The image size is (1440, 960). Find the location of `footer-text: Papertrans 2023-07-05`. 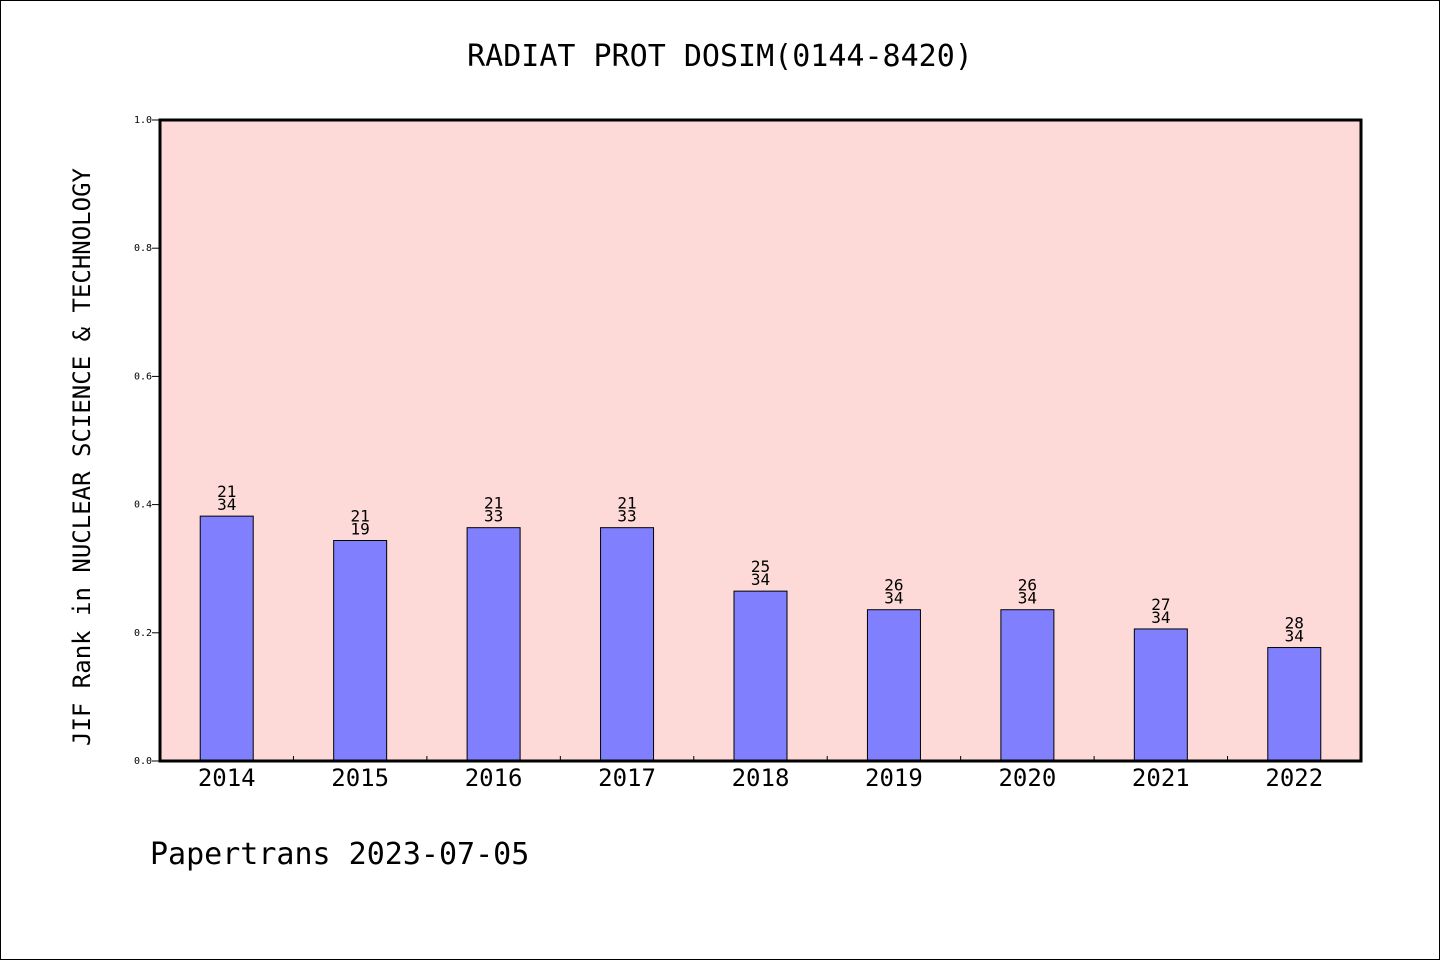

footer-text: Papertrans 2023-07-05 is located at coordinates (339, 854).